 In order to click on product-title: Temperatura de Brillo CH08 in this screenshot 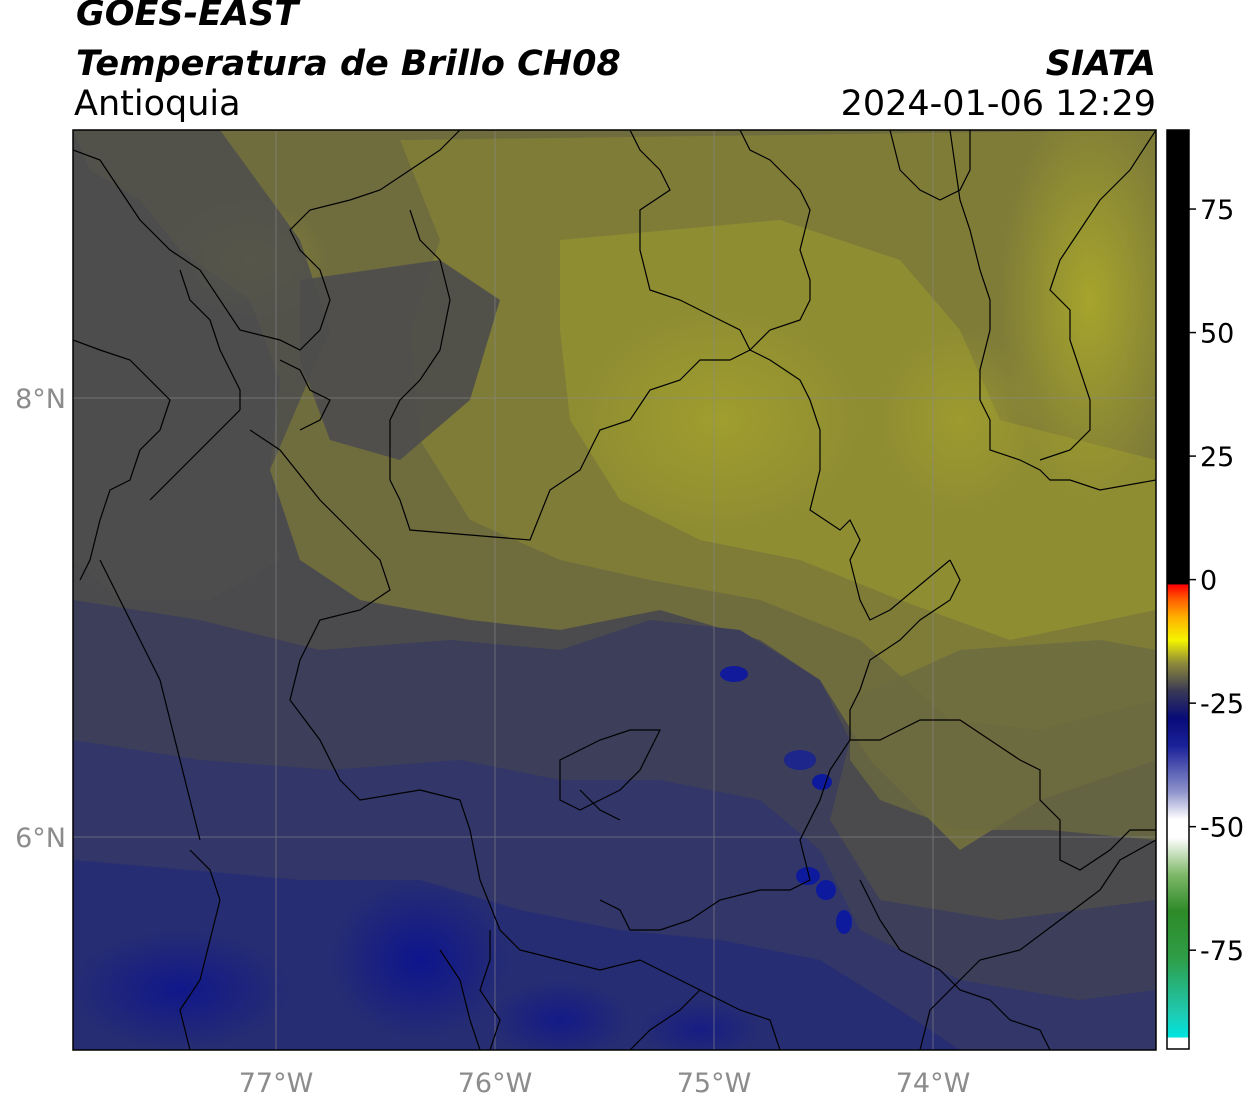, I will do `click(348, 64)`.